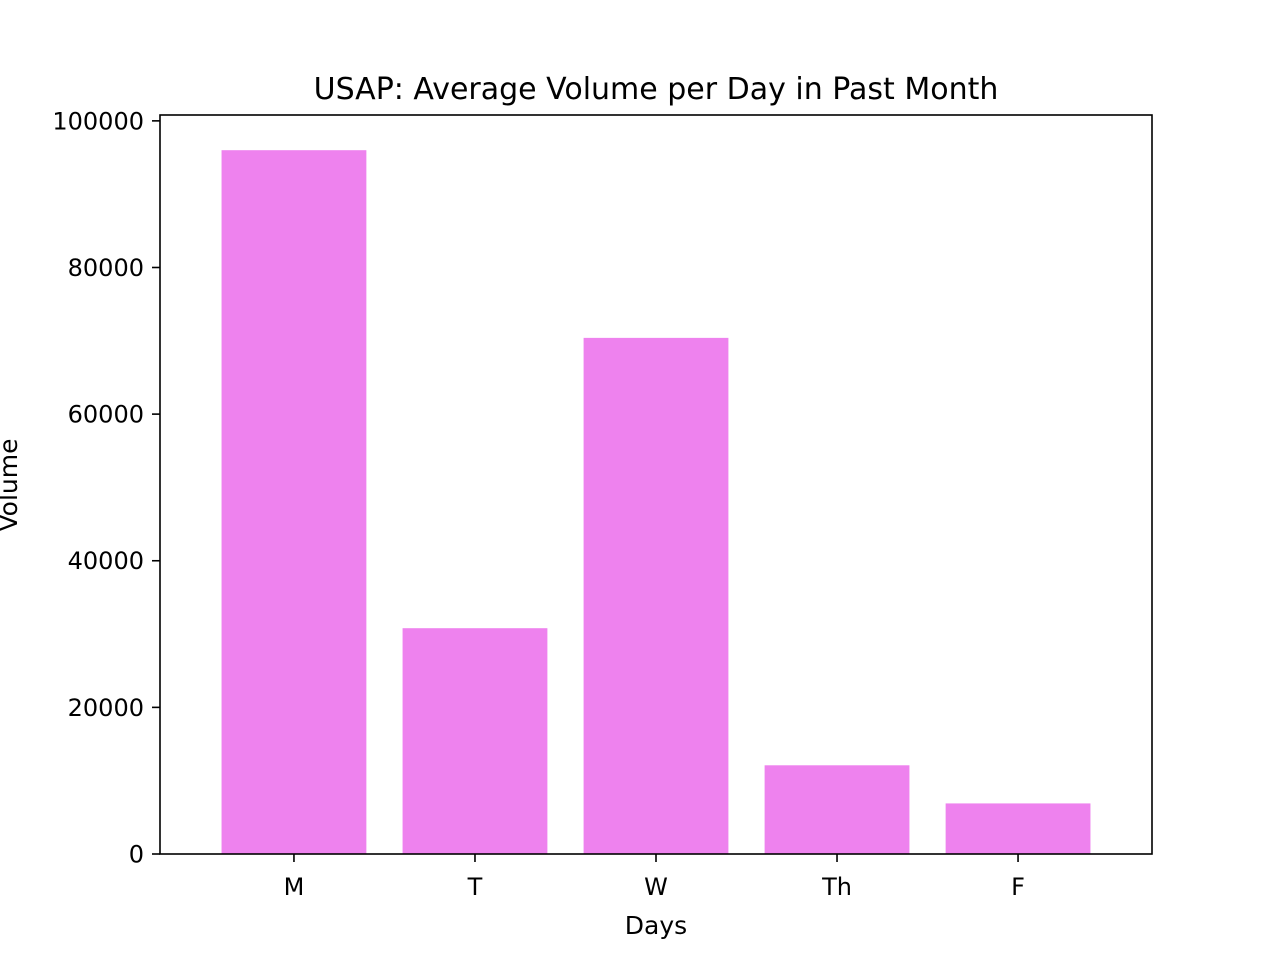 This screenshot has height=960, width=1280. What do you see at coordinates (475, 741) in the screenshot?
I see `bar-t` at bounding box center [475, 741].